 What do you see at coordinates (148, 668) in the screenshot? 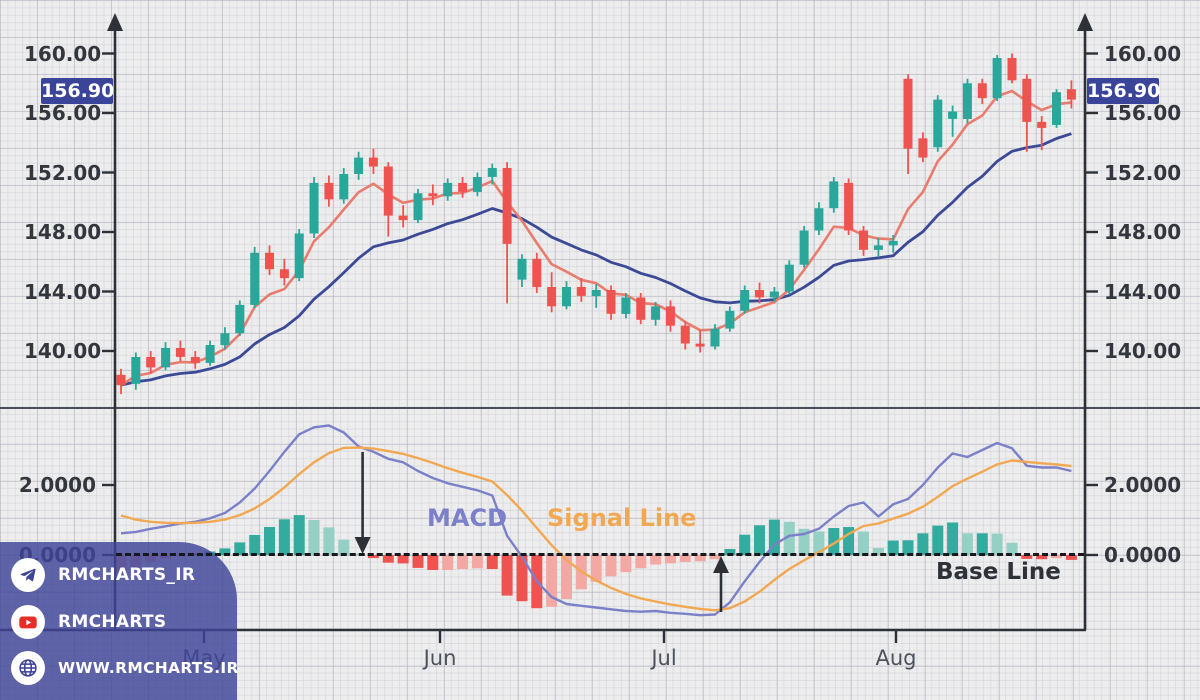
I see `watermark-website-label: WWW.RMCHARTS.IR` at bounding box center [148, 668].